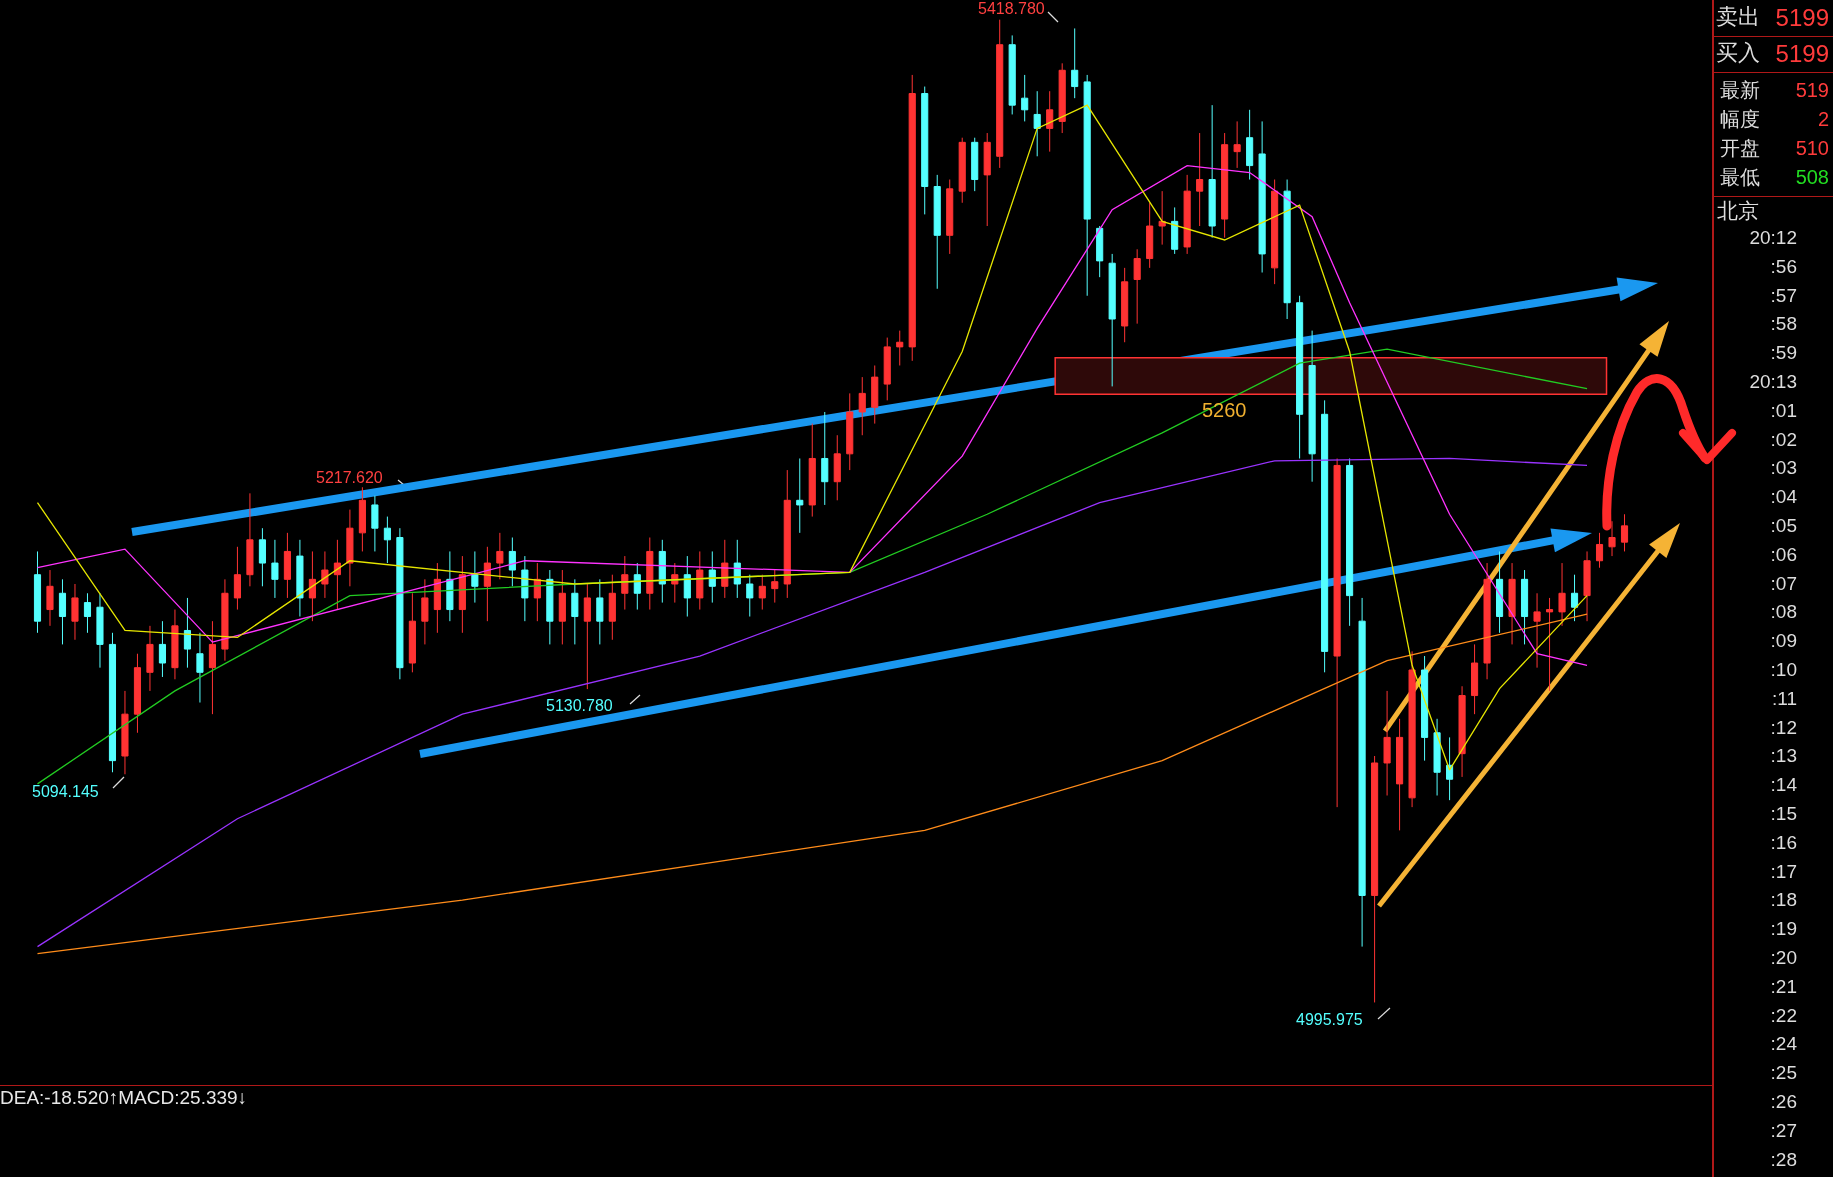 The image size is (1833, 1177). What do you see at coordinates (349, 477) in the screenshot?
I see `annotation: 5217.620` at bounding box center [349, 477].